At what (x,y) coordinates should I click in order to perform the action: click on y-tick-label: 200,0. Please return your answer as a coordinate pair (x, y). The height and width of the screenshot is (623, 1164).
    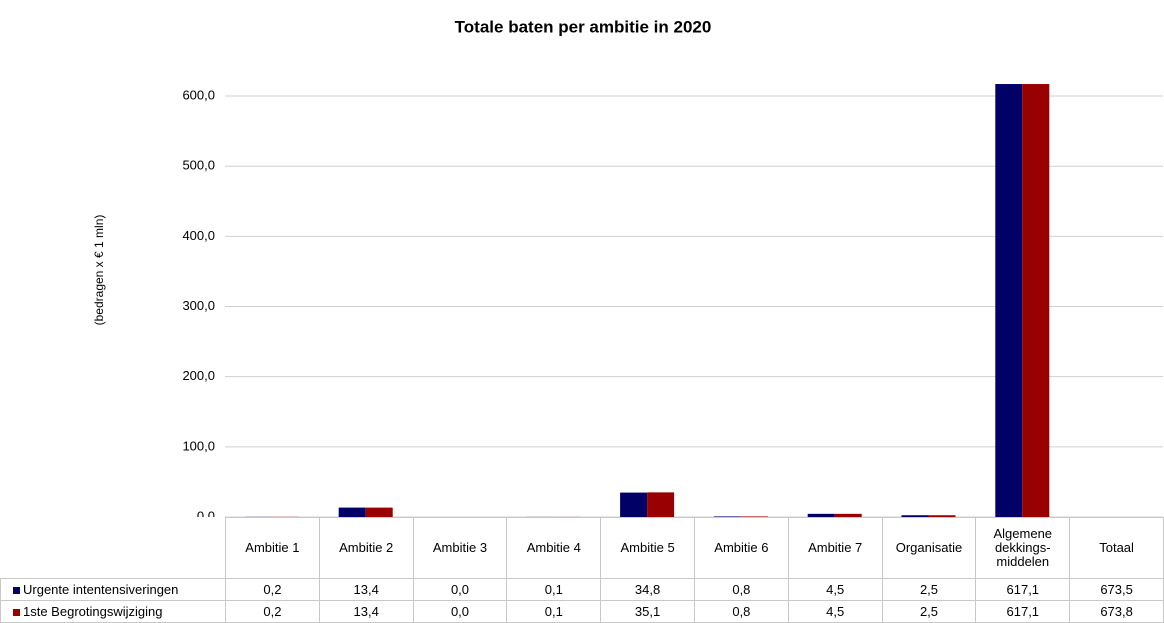
    Looking at the image, I should click on (198, 375).